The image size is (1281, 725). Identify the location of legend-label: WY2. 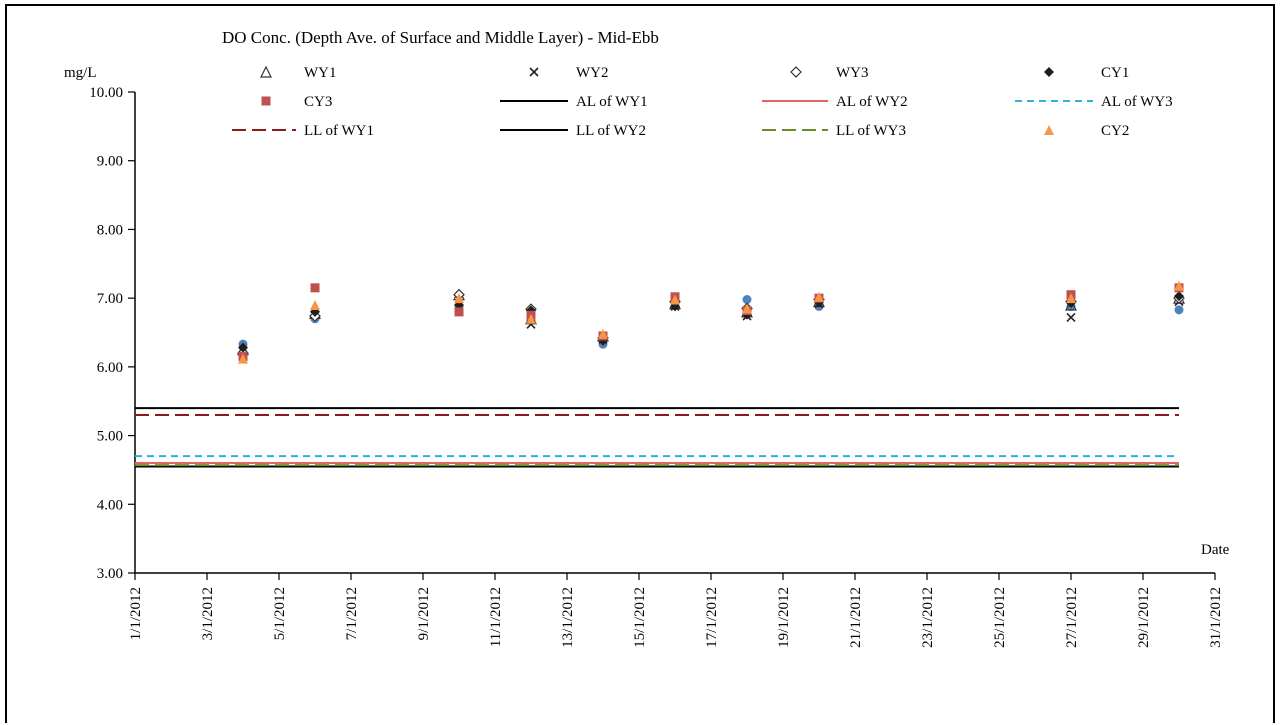
(592, 73).